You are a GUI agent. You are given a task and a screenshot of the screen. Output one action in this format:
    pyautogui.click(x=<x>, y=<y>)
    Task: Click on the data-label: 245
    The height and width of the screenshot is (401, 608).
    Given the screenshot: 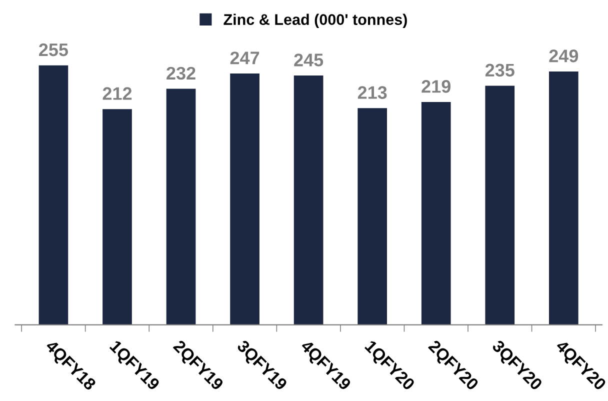 What is the action you would take?
    pyautogui.click(x=309, y=60)
    